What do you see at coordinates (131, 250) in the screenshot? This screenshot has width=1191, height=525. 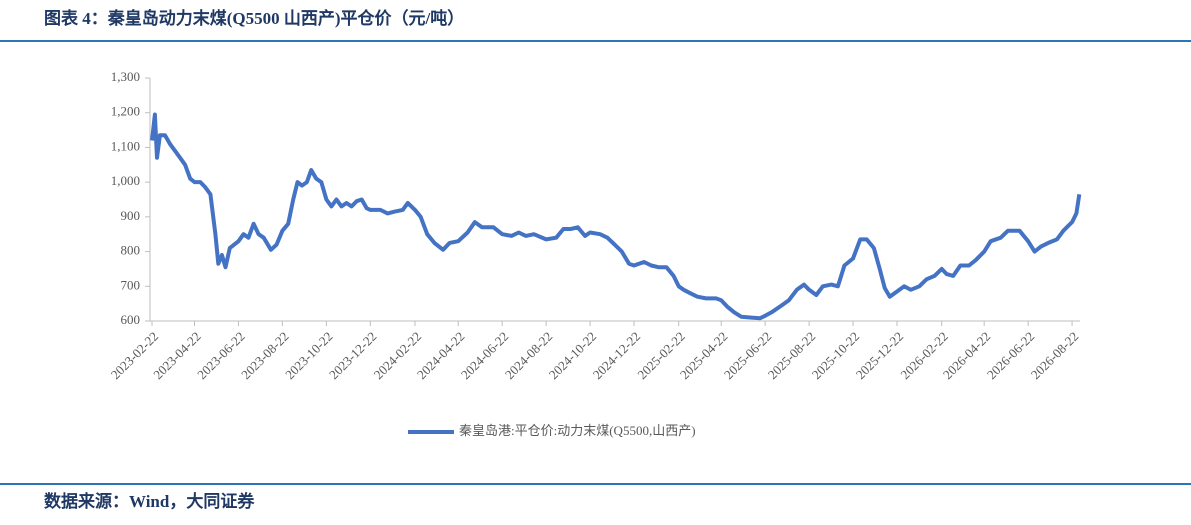 I see `y-tick-label: 800` at bounding box center [131, 250].